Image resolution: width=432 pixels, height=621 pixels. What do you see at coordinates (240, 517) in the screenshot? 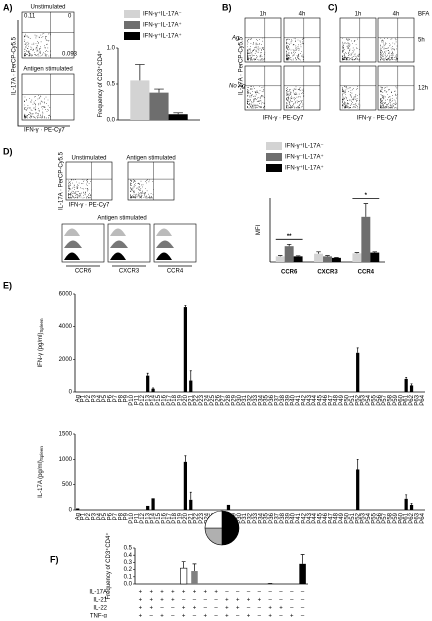
I see `label: P30` at bounding box center [240, 517].